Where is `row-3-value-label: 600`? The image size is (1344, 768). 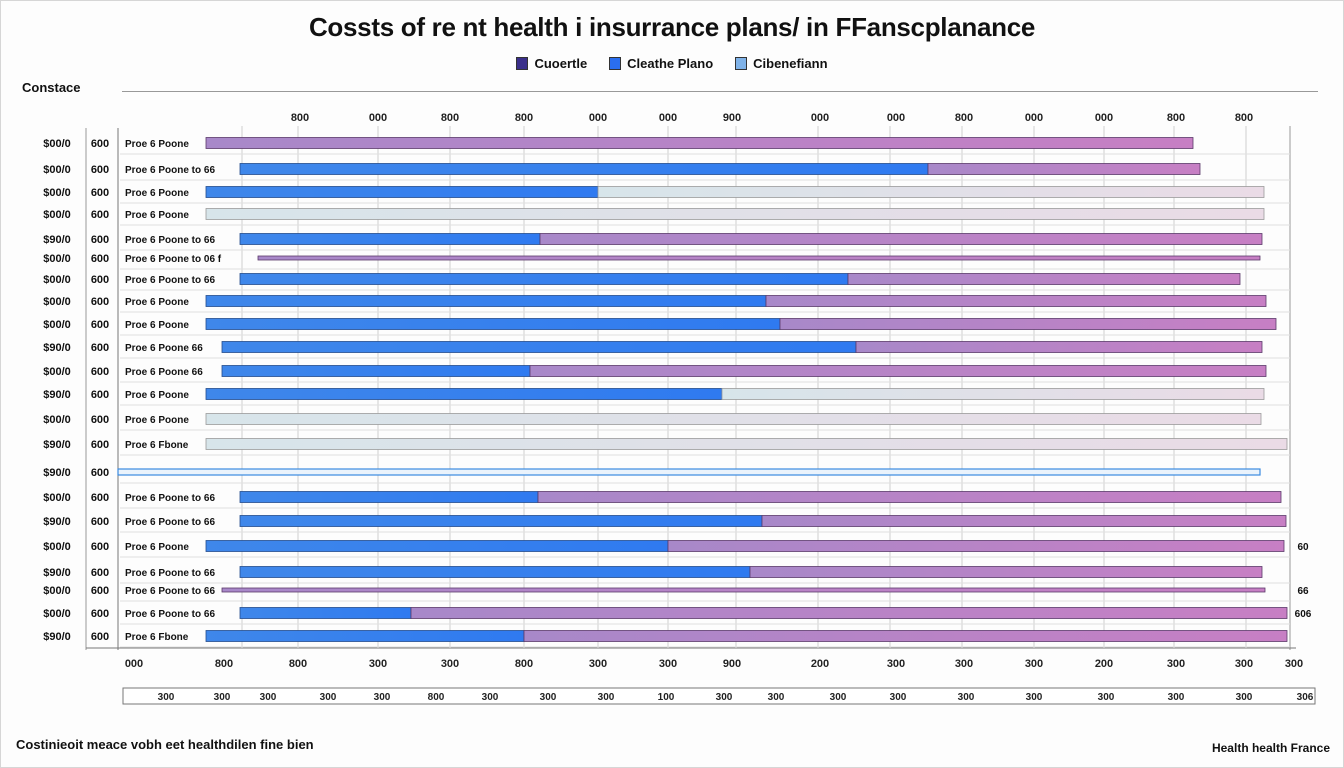
row-3-value-label: 600 is located at coordinates (100, 193).